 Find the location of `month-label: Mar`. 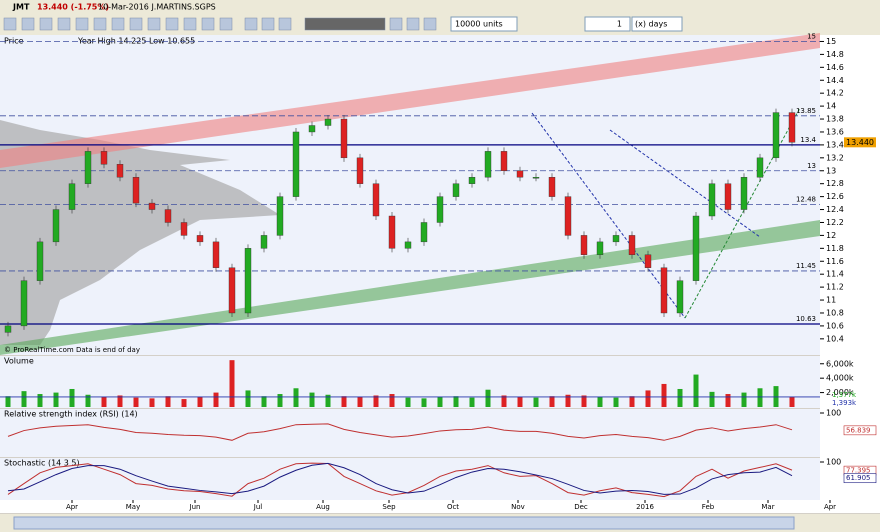

month-label: Mar is located at coordinates (767, 507).